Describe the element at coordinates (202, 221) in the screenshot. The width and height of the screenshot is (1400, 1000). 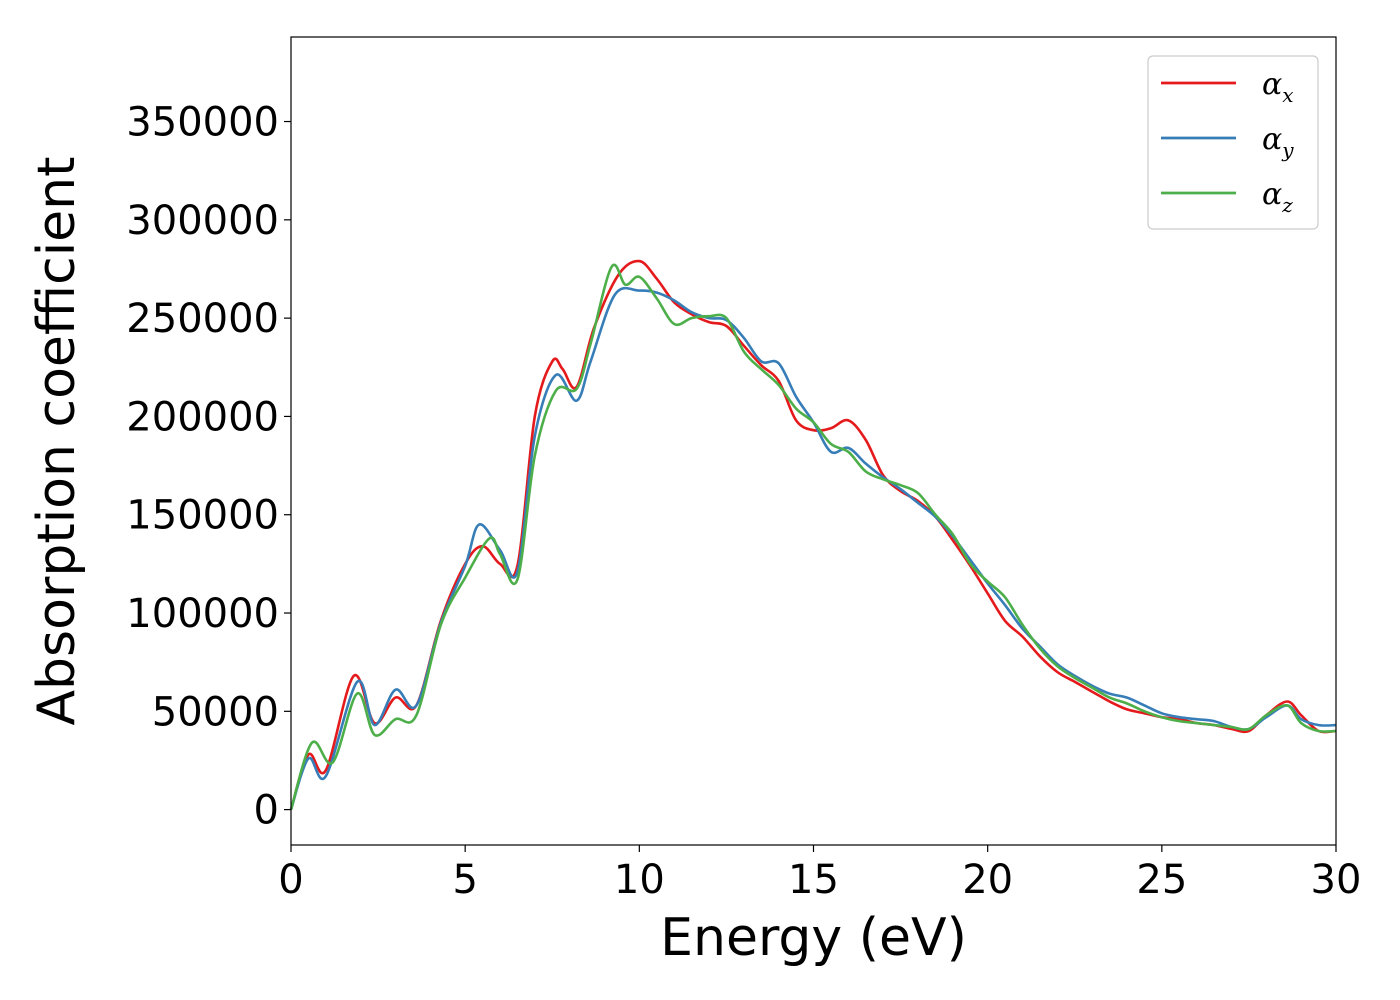
I see `y-tick-label: 300000` at that location.